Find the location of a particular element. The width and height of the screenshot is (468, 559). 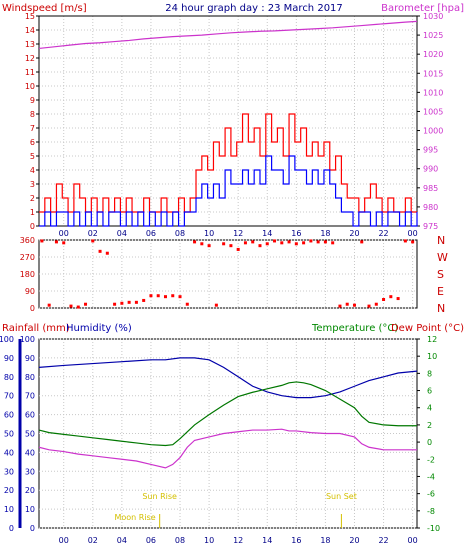

rainfall-tick-label: 90 is located at coordinates (9, 358).